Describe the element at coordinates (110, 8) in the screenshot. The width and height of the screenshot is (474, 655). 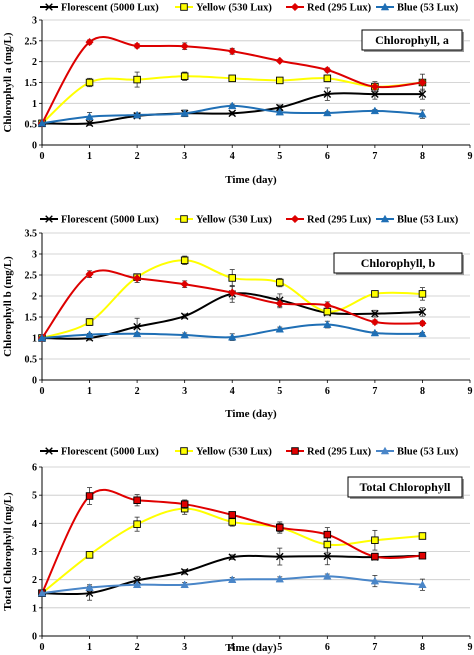
I see `legend-label: Florescent (5000 Lux)` at that location.